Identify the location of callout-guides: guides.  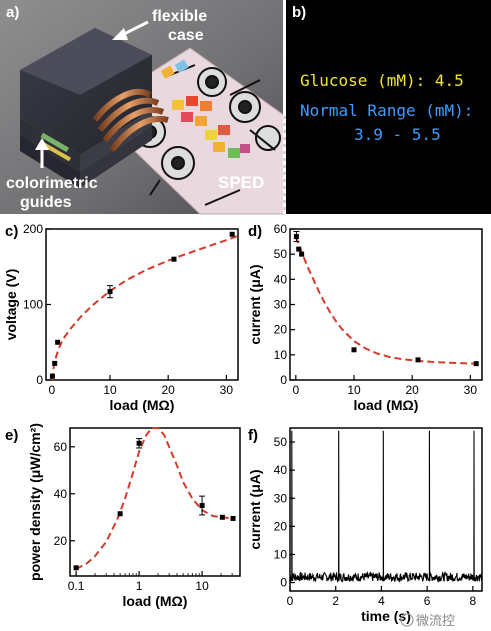
(46, 202).